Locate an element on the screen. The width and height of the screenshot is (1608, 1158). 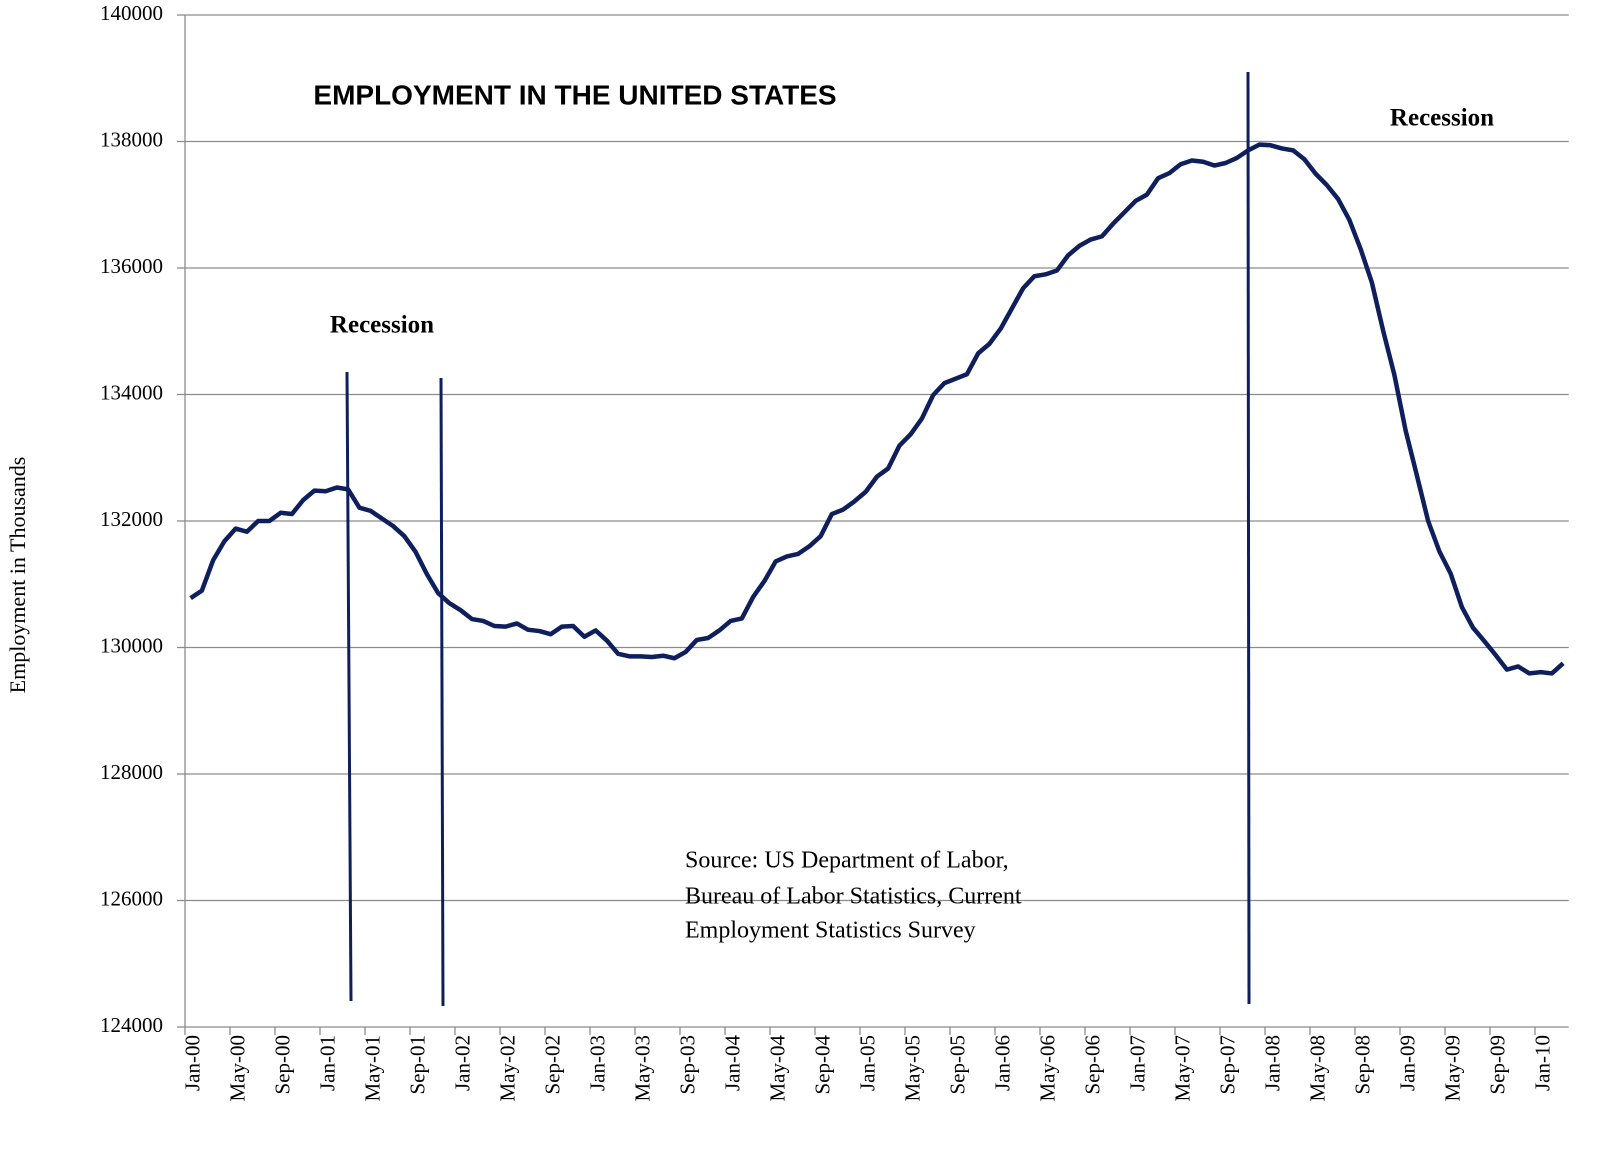
source-note: Source: US Department of Labor, is located at coordinates (847, 861).